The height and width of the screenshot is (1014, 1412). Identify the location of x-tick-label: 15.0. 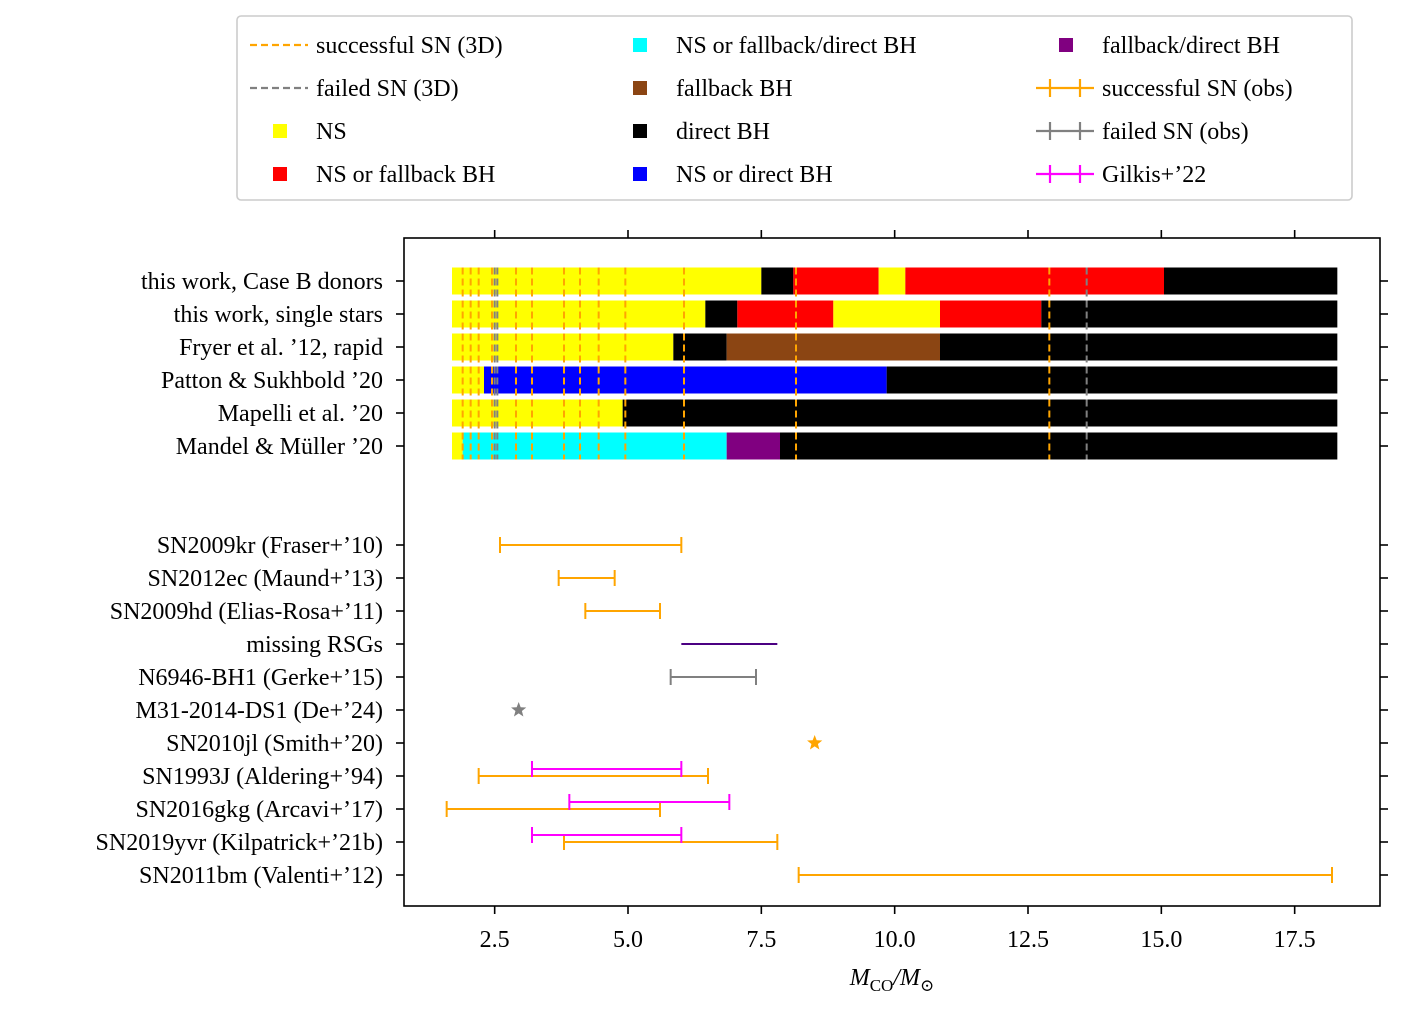
(1161, 940).